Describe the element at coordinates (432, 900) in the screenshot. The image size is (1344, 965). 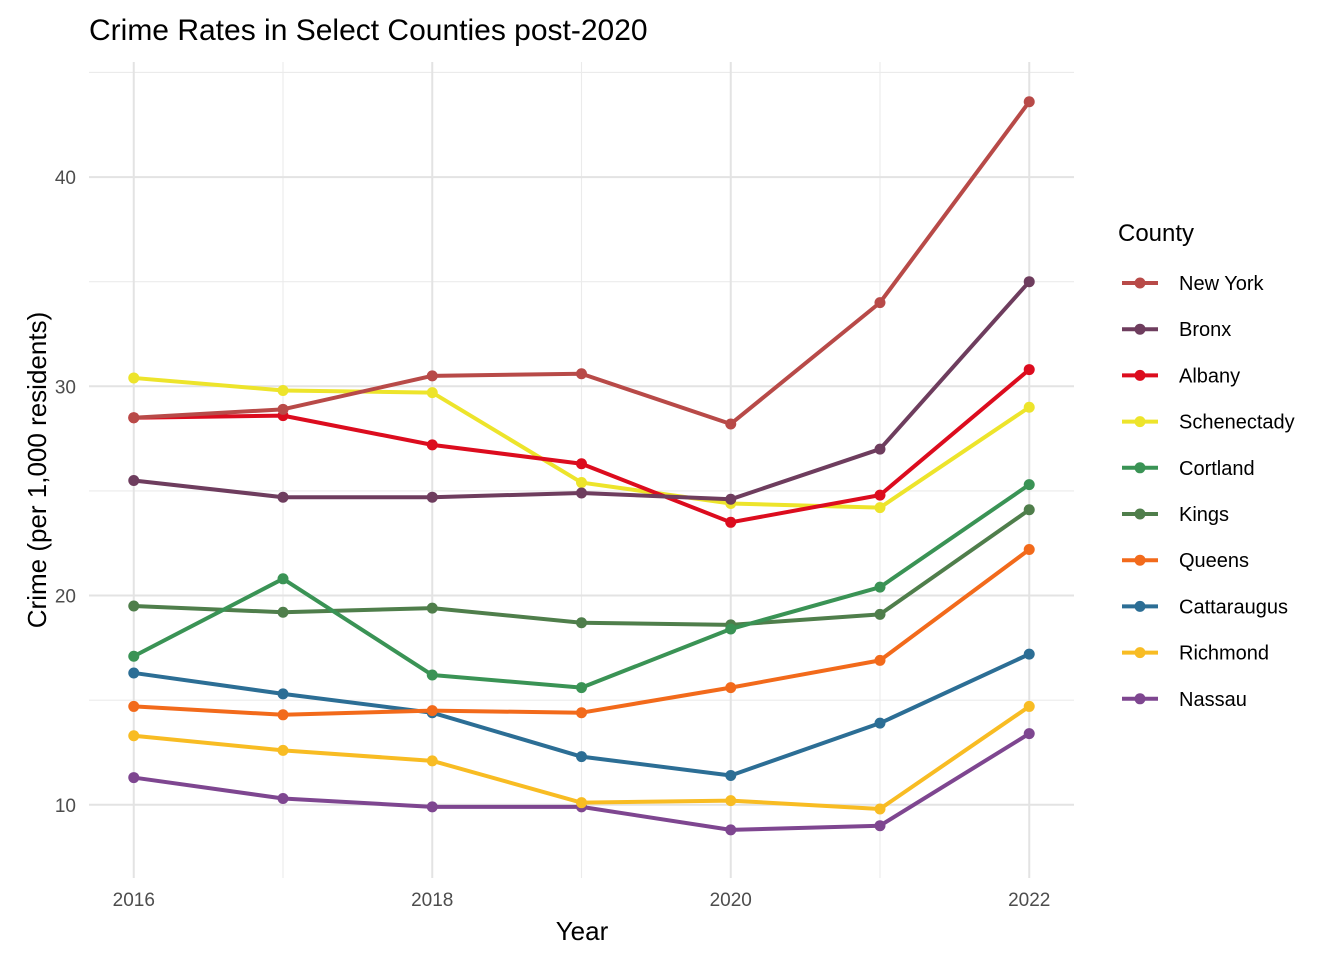
I see `x-tick-label: 2018` at that location.